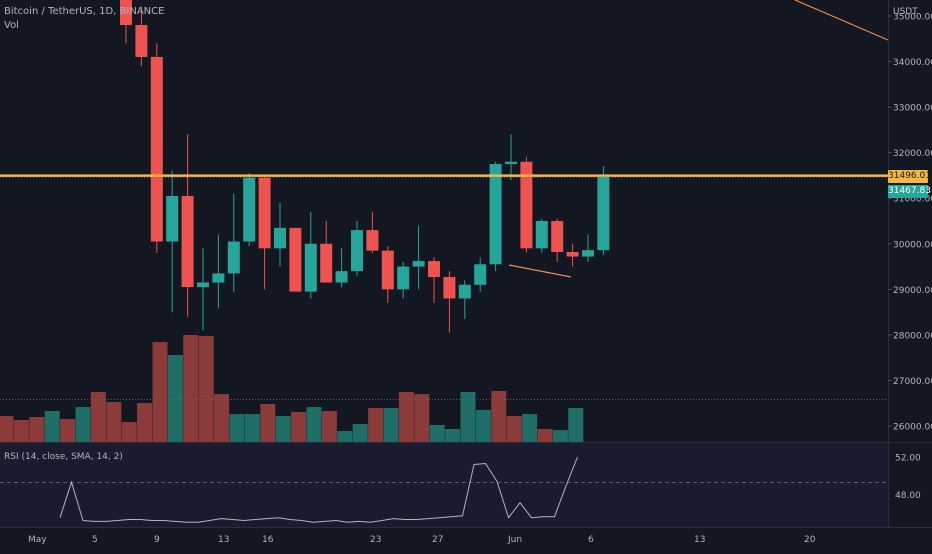  Describe the element at coordinates (11, 25) in the screenshot. I see `volume-label: Vol` at that location.